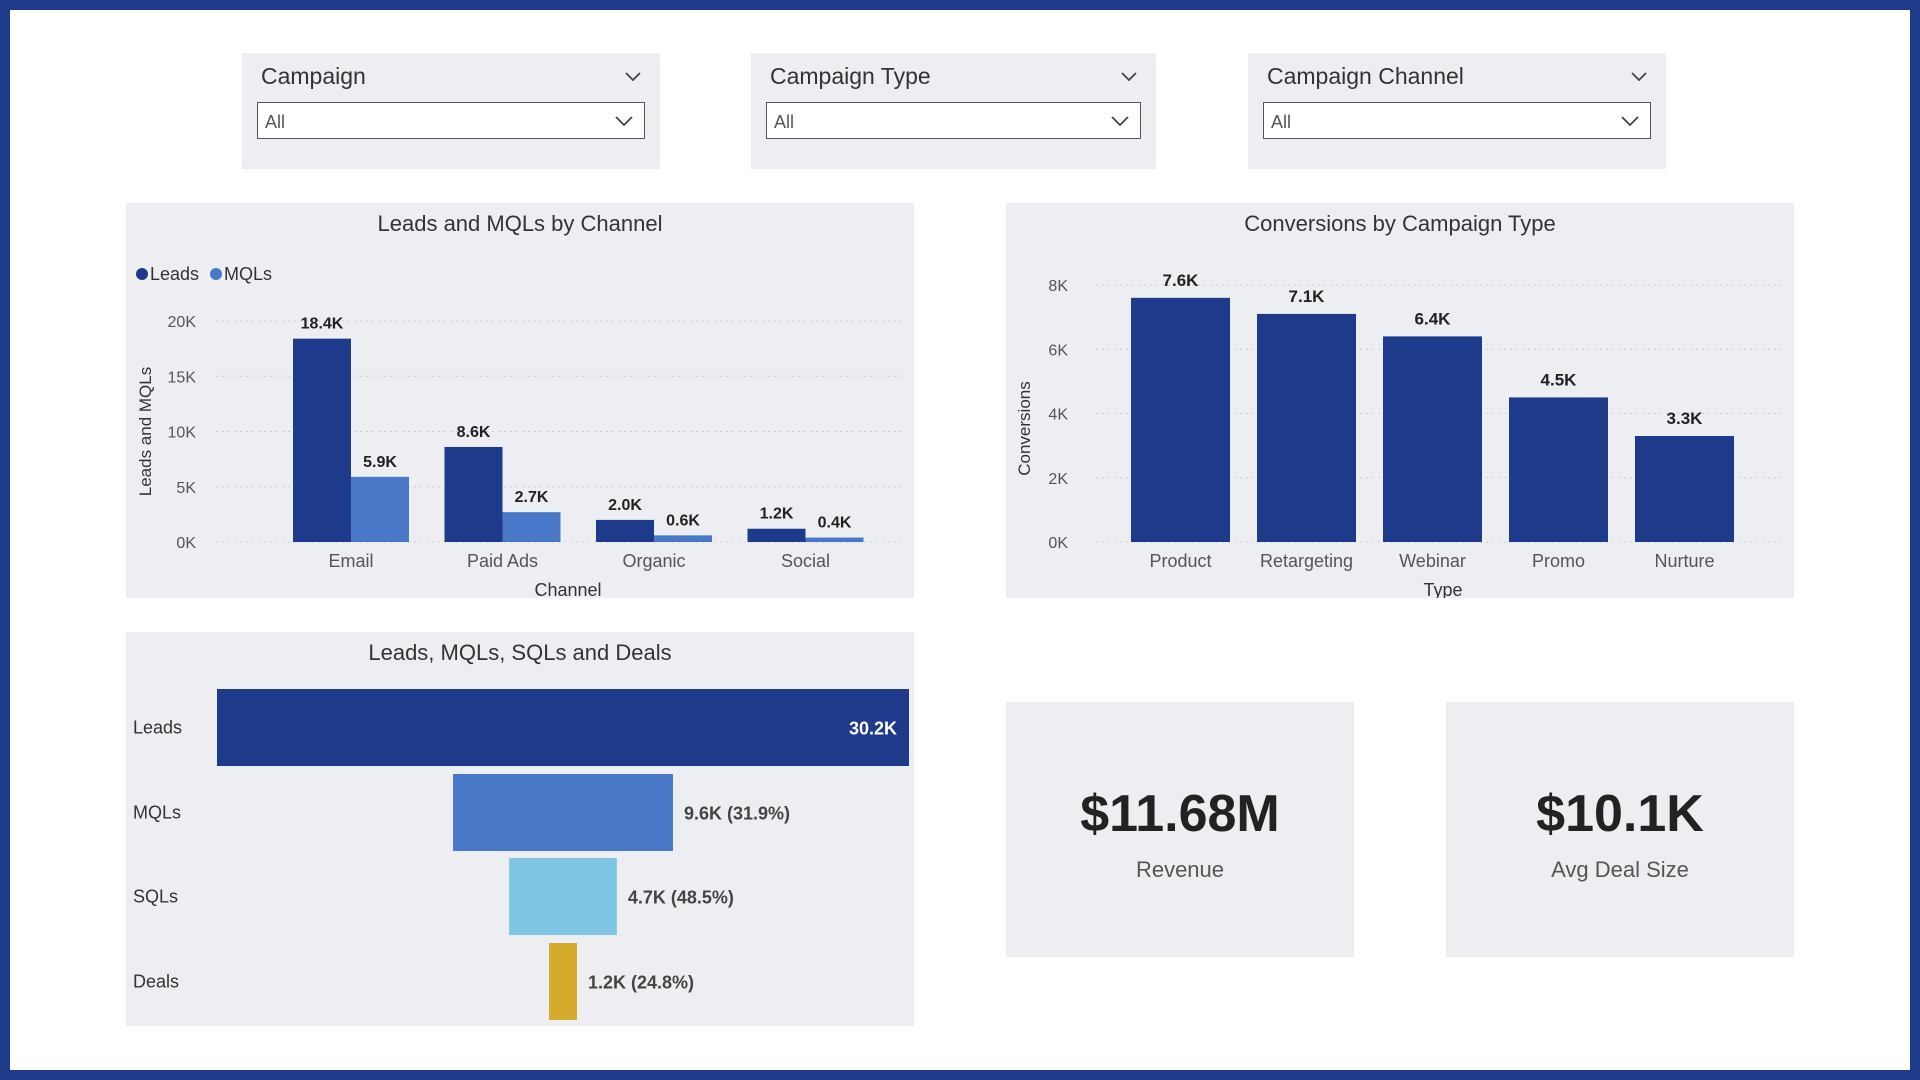  What do you see at coordinates (156, 982) in the screenshot?
I see `funnel-stage-label: Deals` at bounding box center [156, 982].